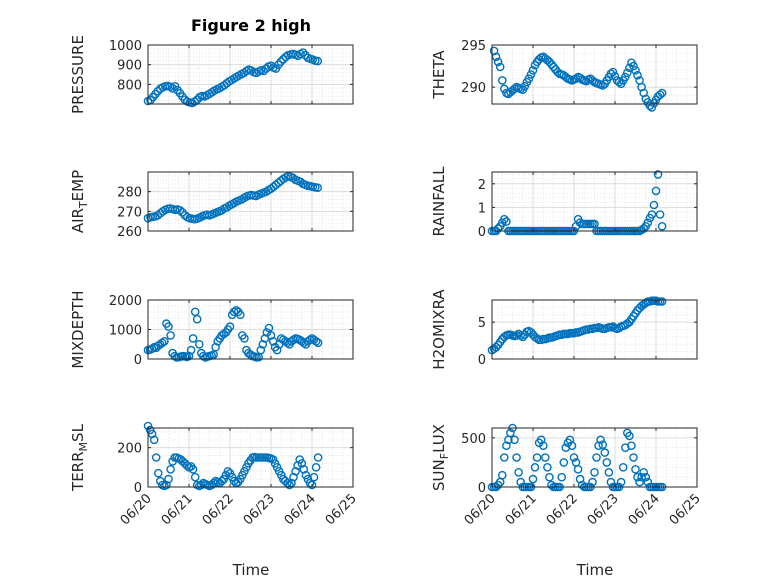 The height and width of the screenshot is (583, 778). I want to click on subplot-pressure: 800 900 1000 PRESSURE, so click(211, 74).